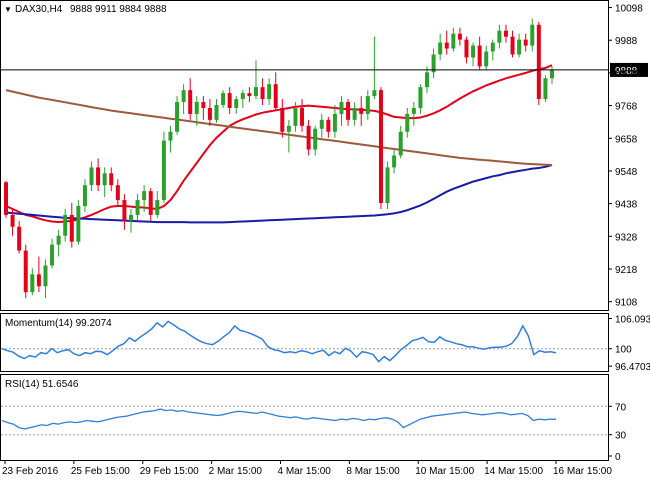 The image size is (650, 480). I want to click on price-tick-label: 9878, so click(626, 74).